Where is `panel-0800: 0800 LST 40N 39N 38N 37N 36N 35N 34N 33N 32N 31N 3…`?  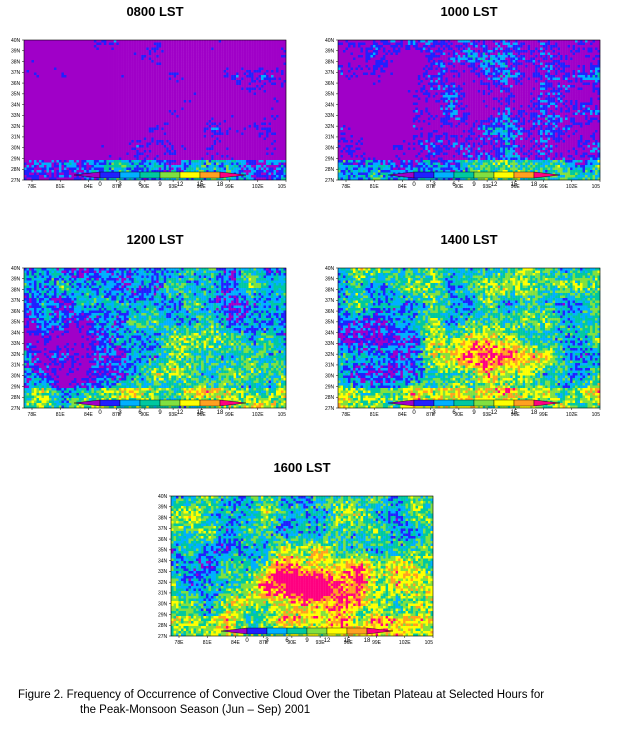 panel-0800: 0800 LST 40N 39N 38N 37N 36N 35N 34N 33N 32N 31N 3… is located at coordinates (155, 114).